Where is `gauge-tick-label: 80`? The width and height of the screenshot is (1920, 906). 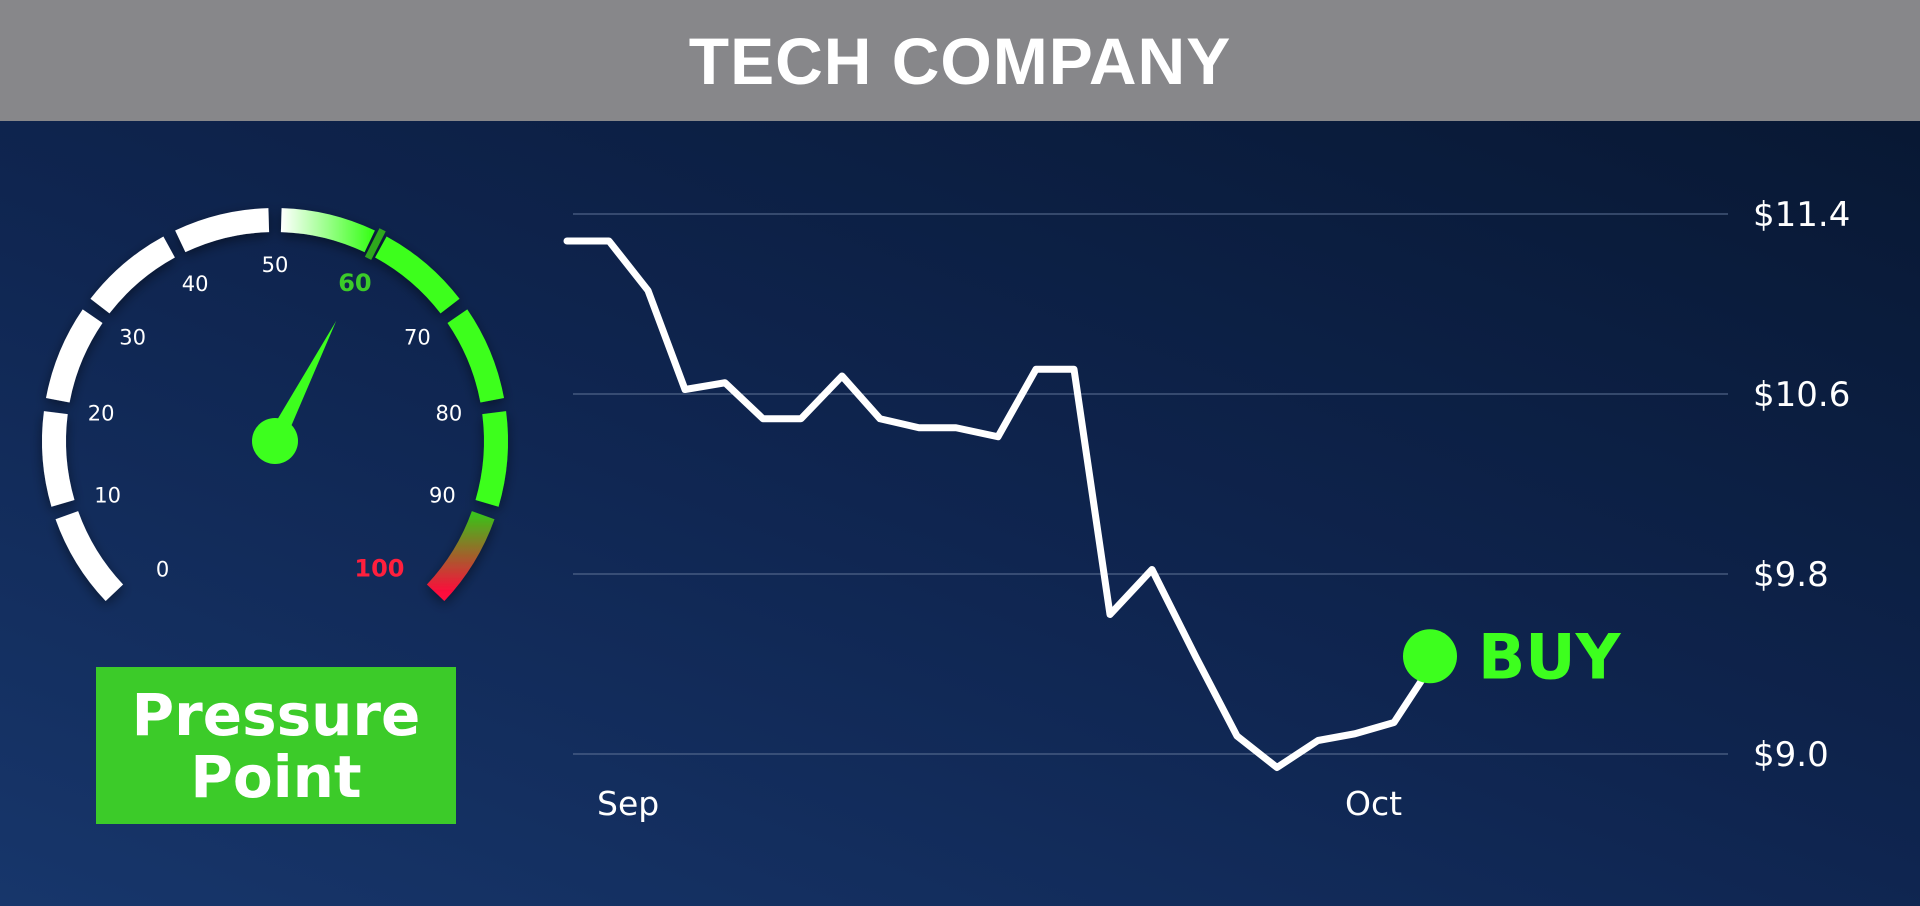
gauge-tick-label: 80 is located at coordinates (448, 413).